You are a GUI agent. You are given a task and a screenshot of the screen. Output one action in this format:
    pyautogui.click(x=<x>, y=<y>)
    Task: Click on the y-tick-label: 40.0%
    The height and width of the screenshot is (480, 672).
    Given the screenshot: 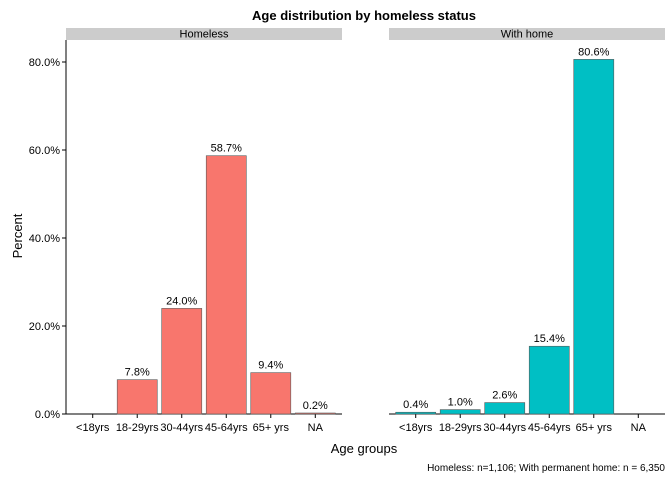 What is the action you would take?
    pyautogui.click(x=44, y=239)
    